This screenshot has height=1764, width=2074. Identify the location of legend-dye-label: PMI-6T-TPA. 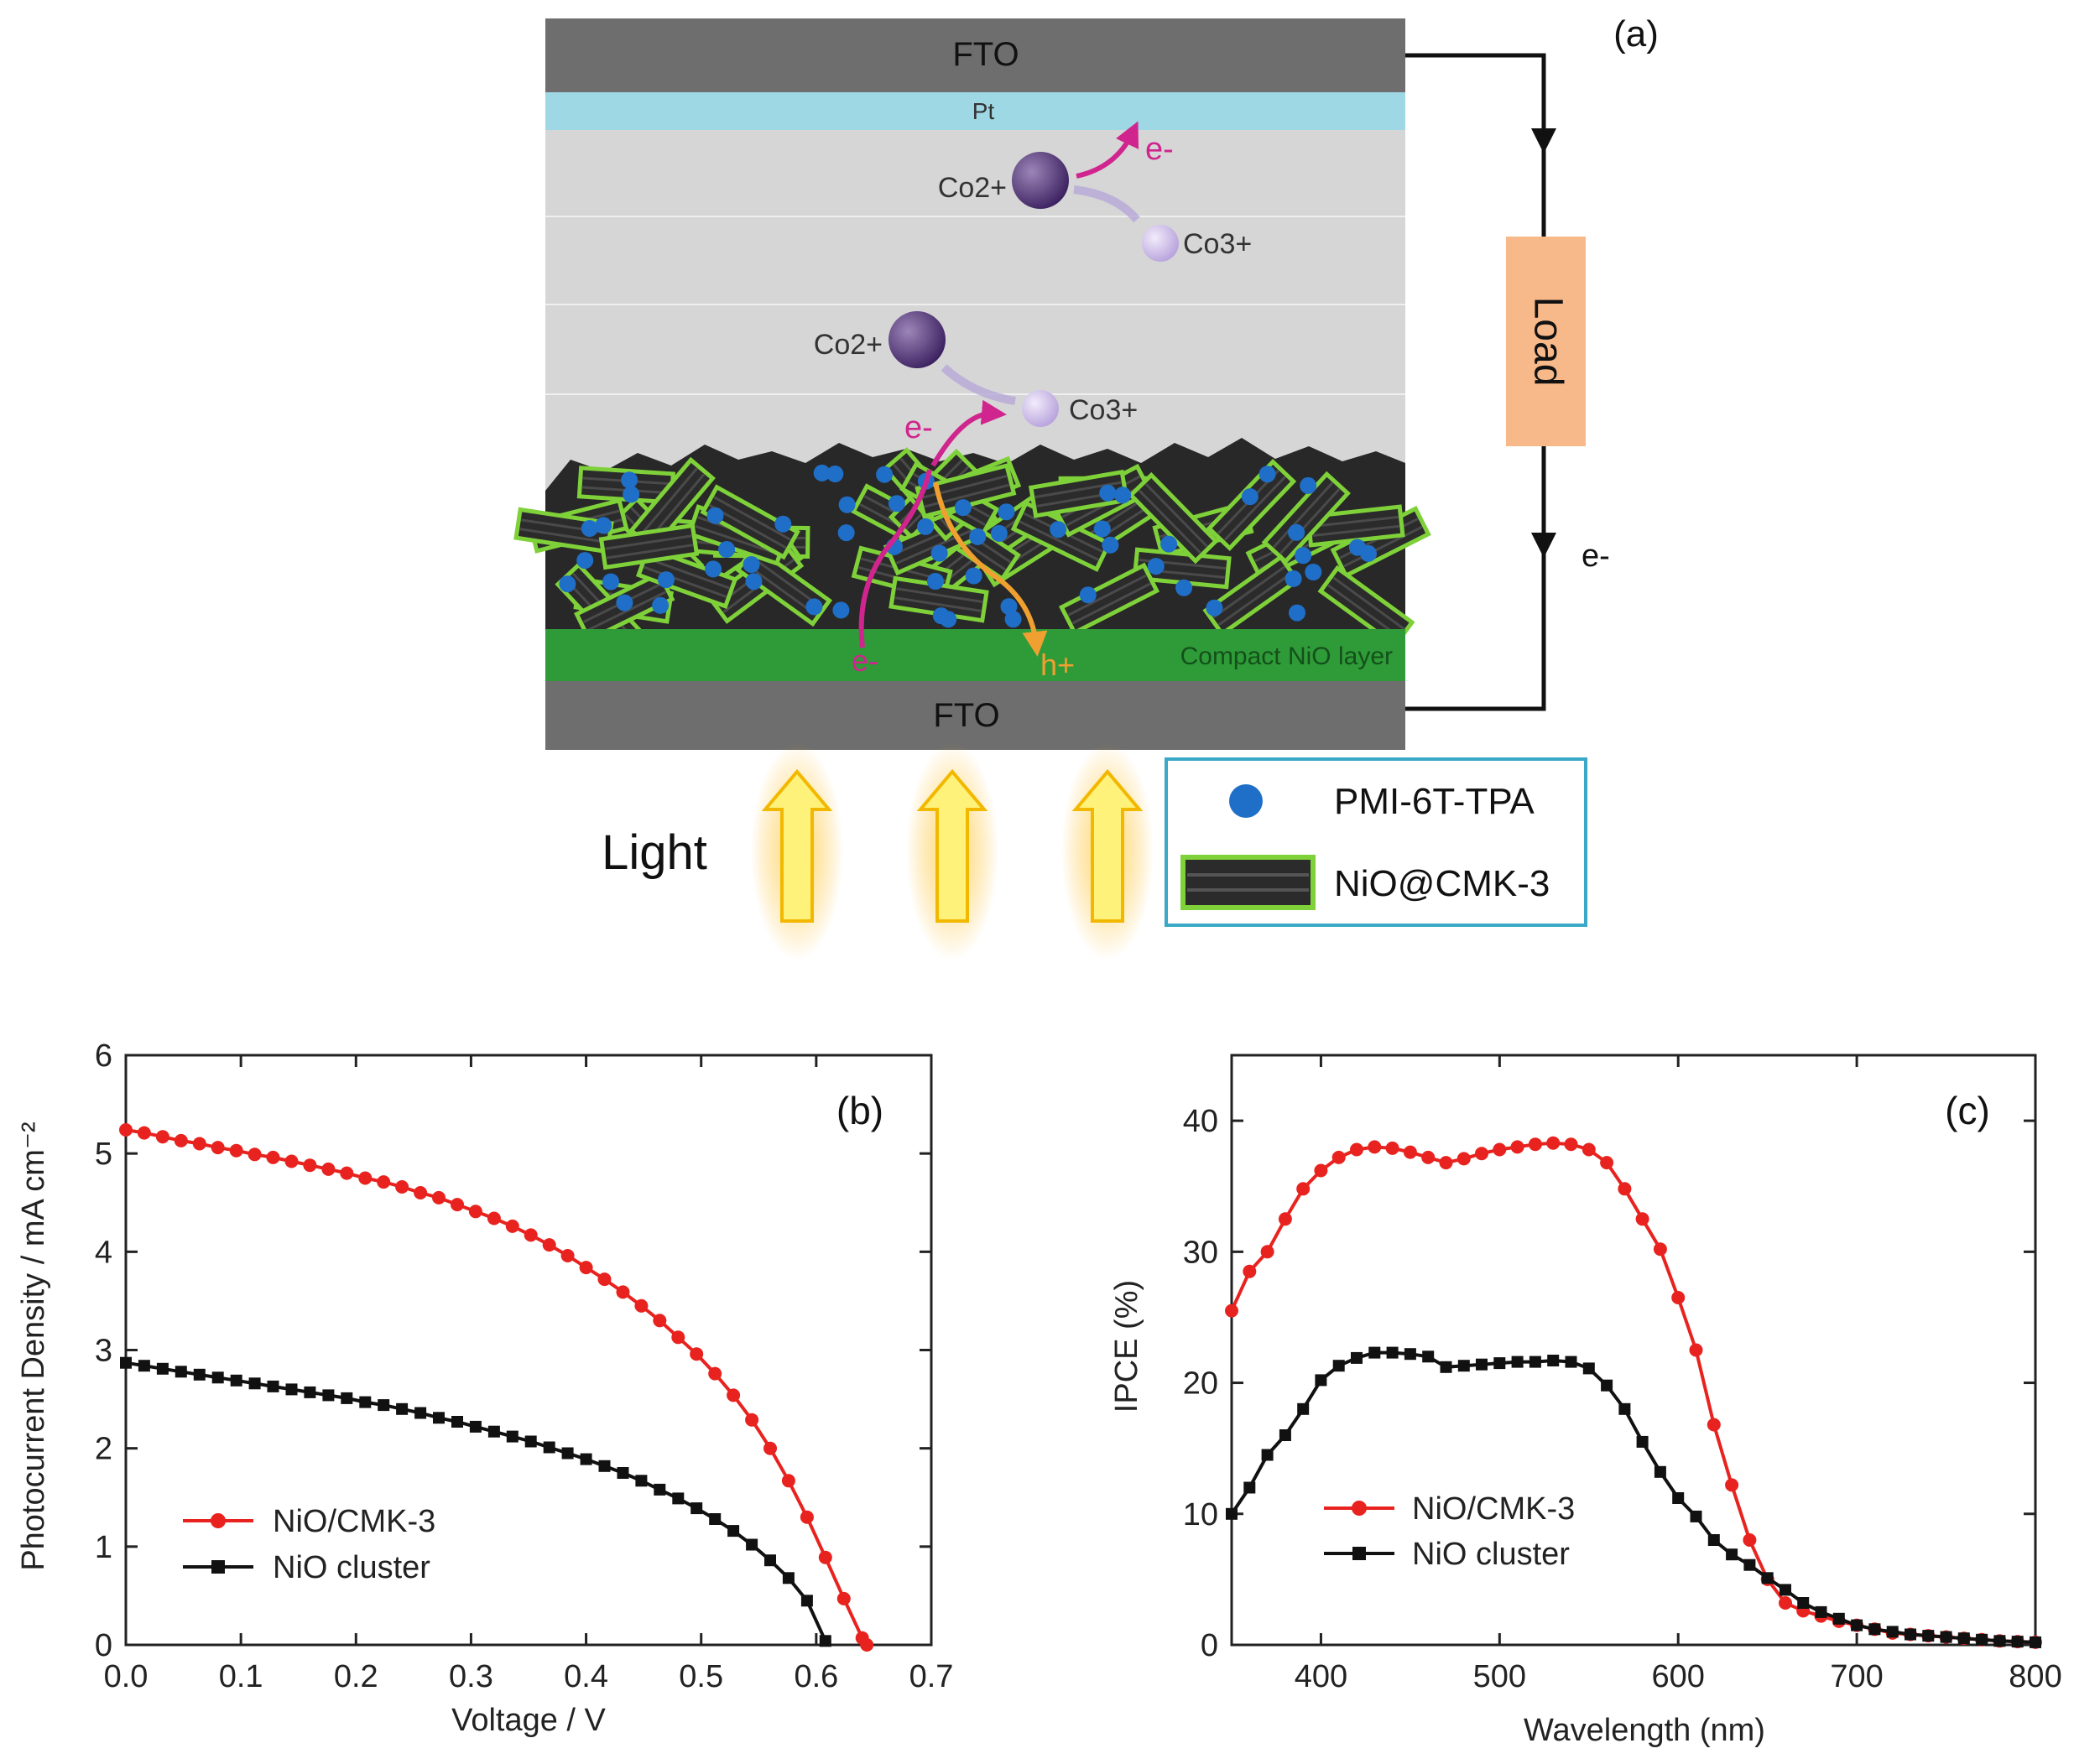
(1434, 801).